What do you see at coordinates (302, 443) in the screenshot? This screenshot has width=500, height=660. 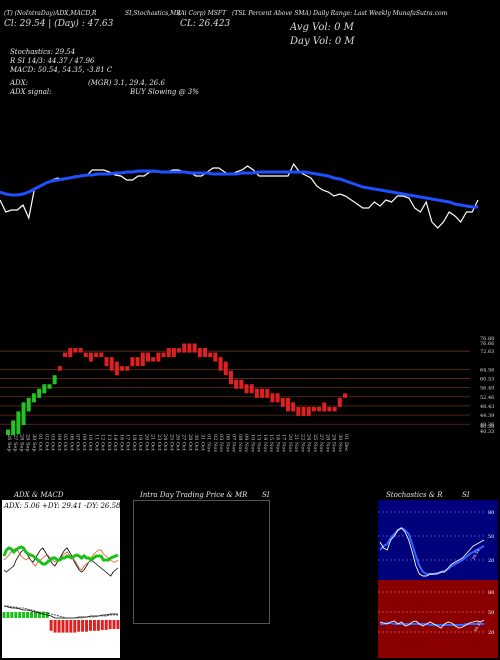 I see `date-tick-label: 22 Nov` at bounding box center [302, 443].